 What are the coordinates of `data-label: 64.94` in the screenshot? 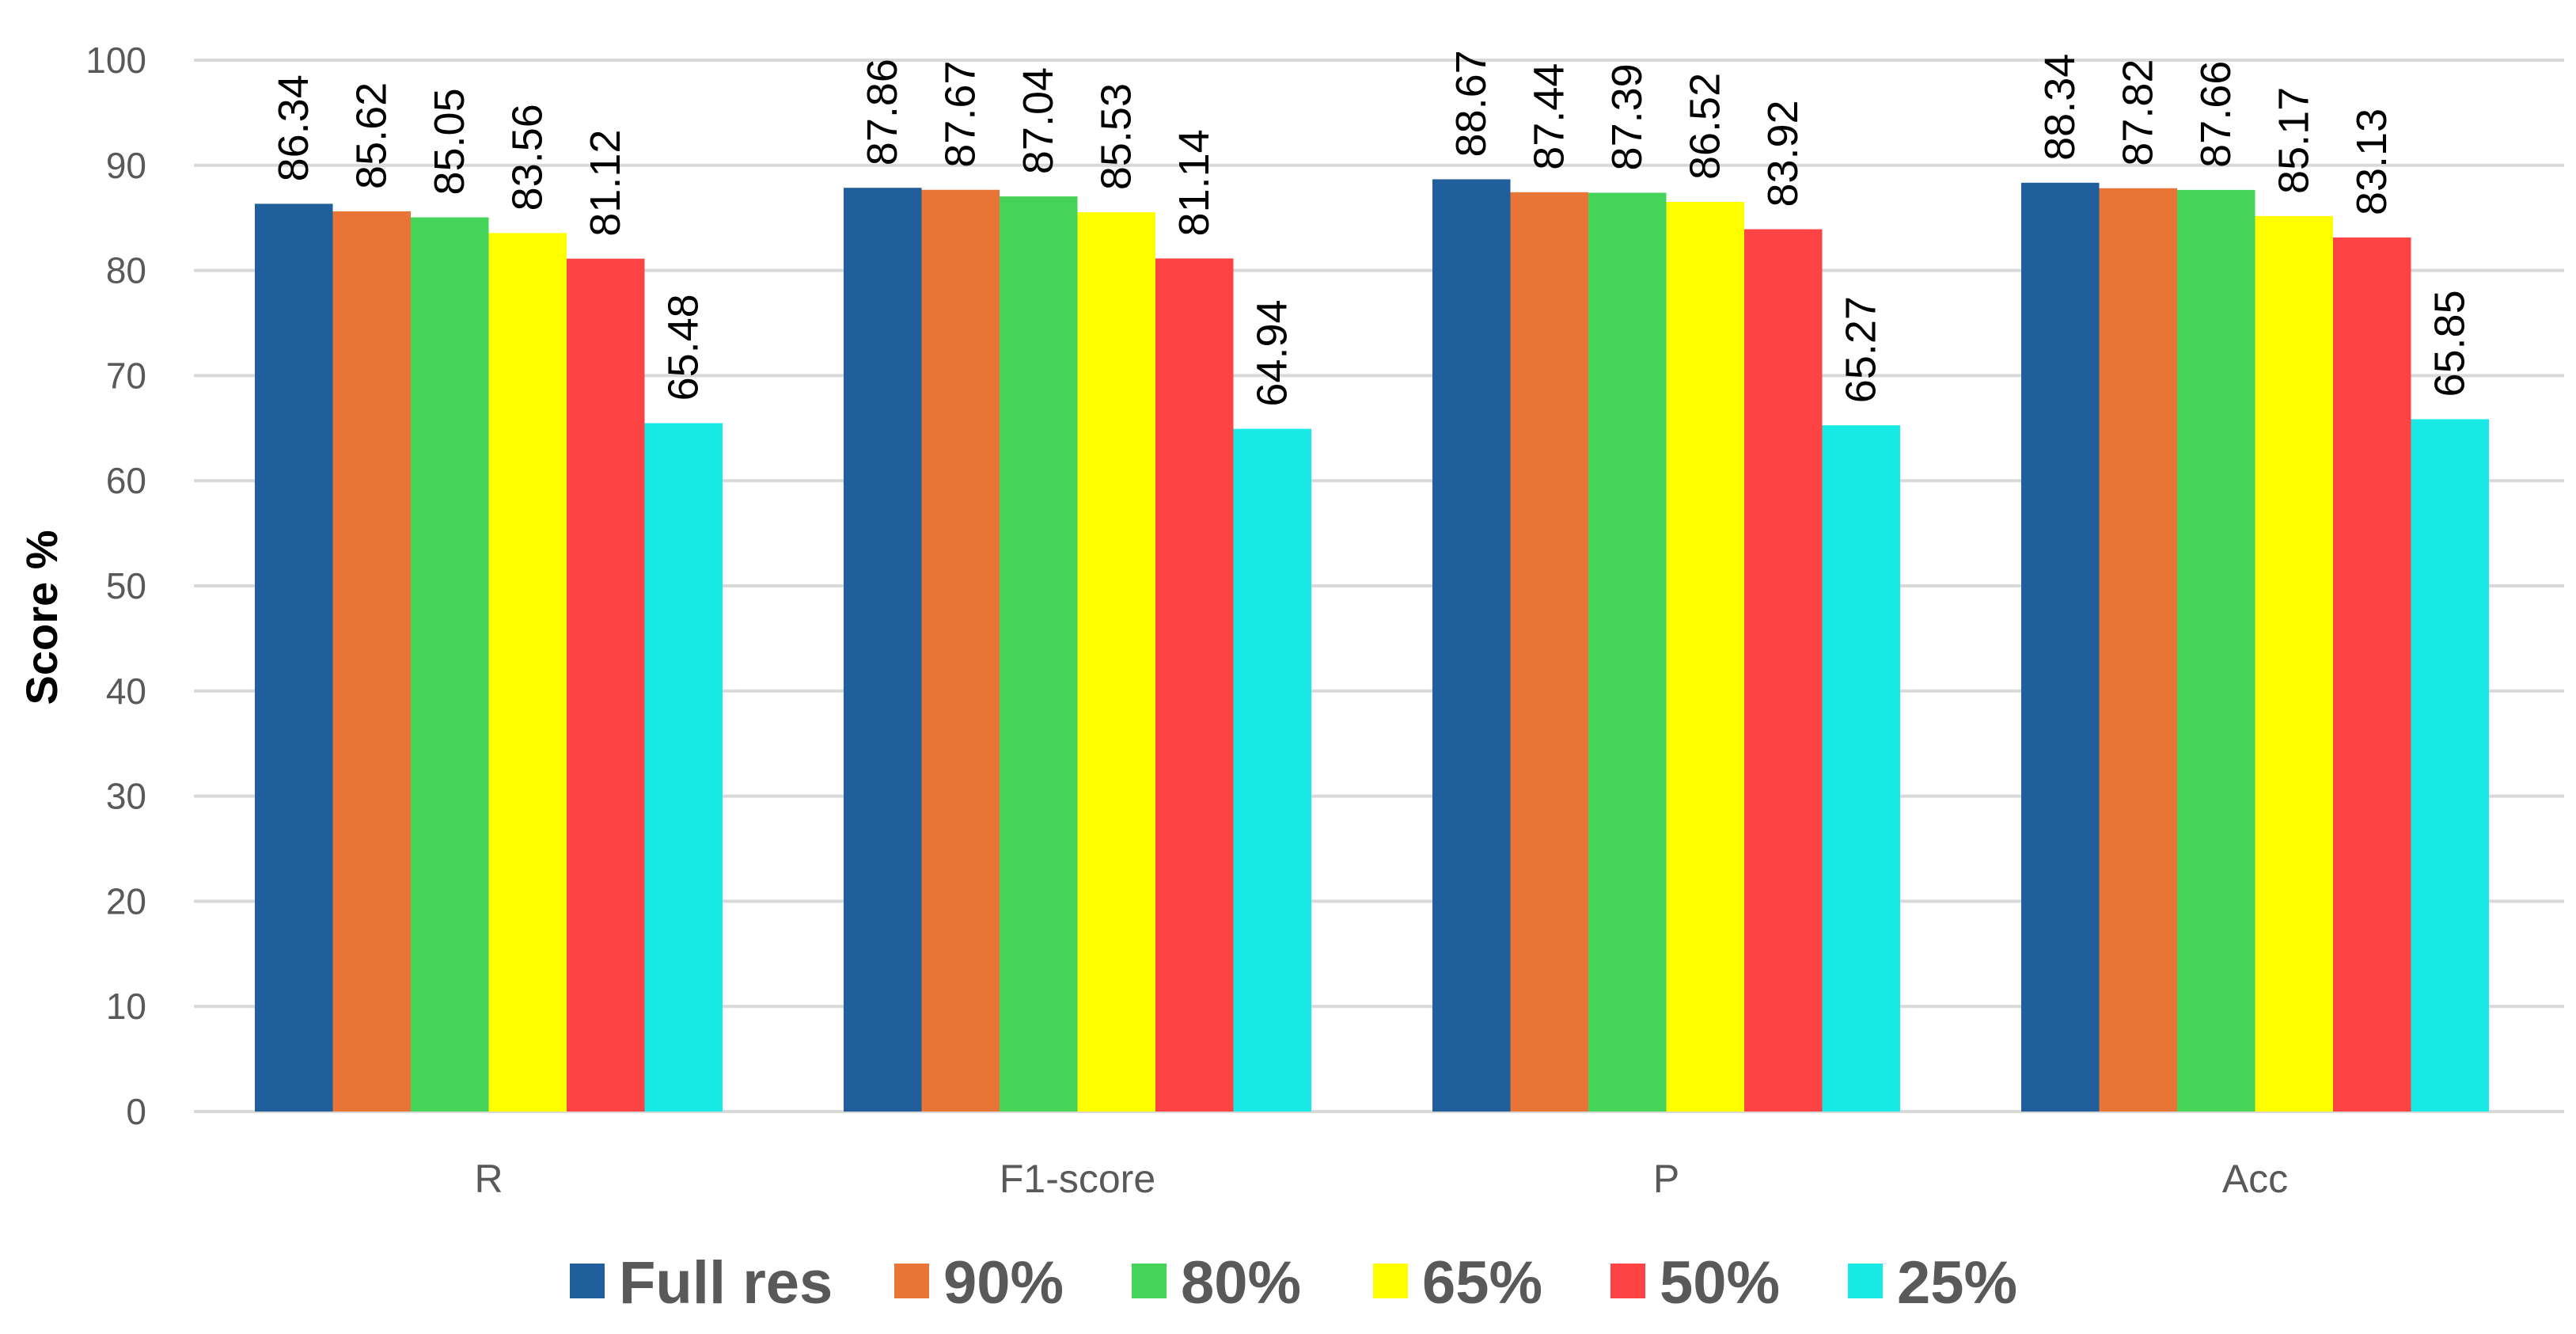 It's located at (1272, 352).